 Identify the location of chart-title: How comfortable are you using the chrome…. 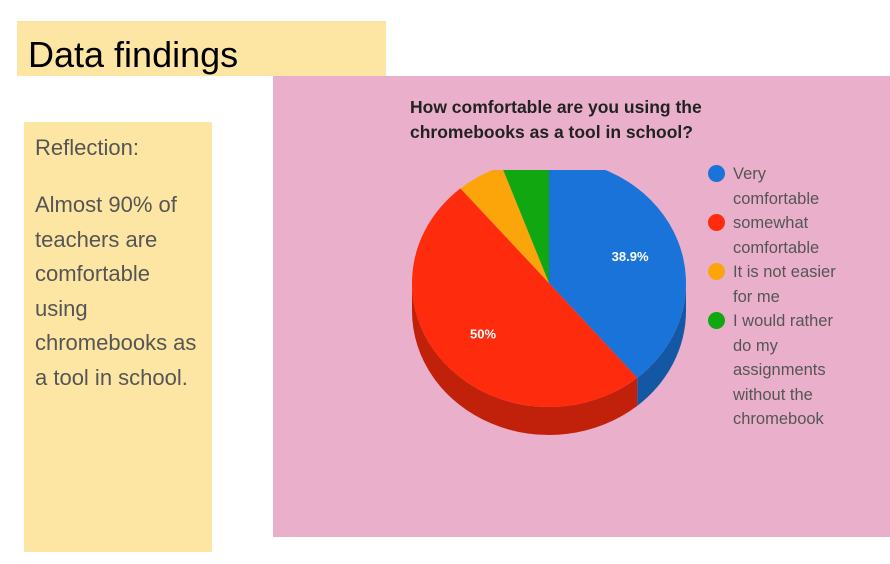
(556, 119).